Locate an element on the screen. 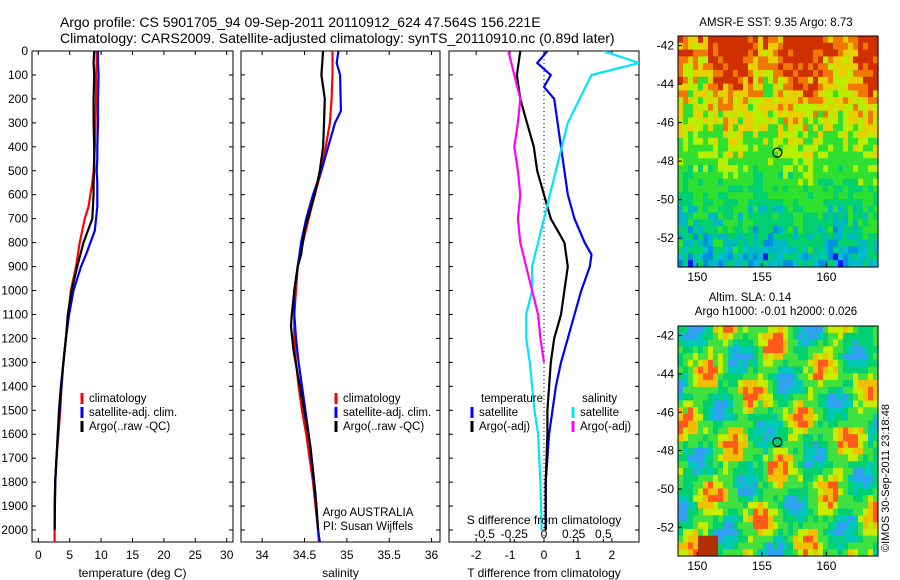  depth-tick-label: 300 is located at coordinates (18, 123).